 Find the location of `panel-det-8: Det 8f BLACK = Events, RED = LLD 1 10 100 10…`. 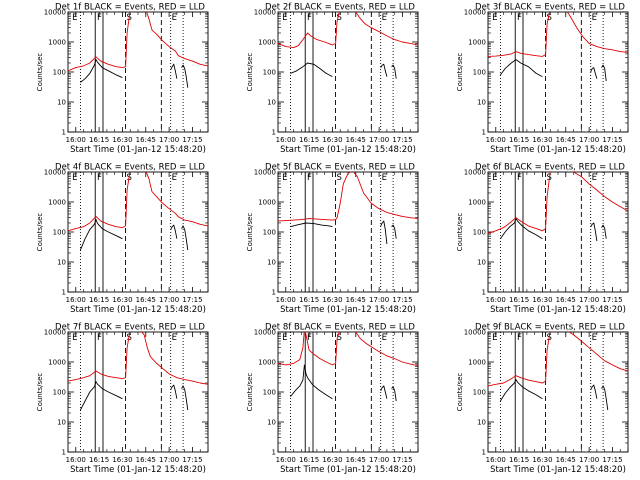

panel-det-8: Det 8f BLACK = Events, RED = LLD 1 10 100 10… is located at coordinates (332, 399).